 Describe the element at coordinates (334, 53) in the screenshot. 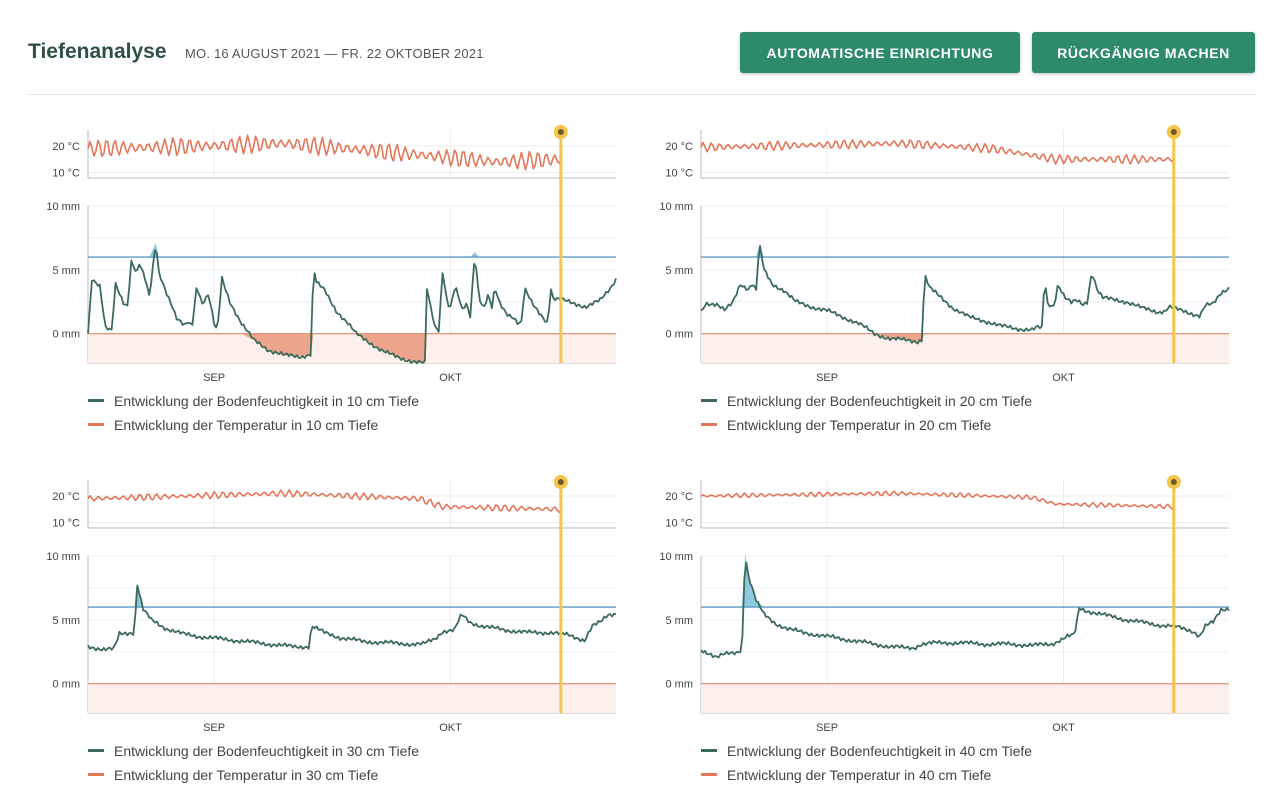

I see `date-range: MO. 16 AUGUST 2021 — FR. 22 OKTOBER 2021` at that location.